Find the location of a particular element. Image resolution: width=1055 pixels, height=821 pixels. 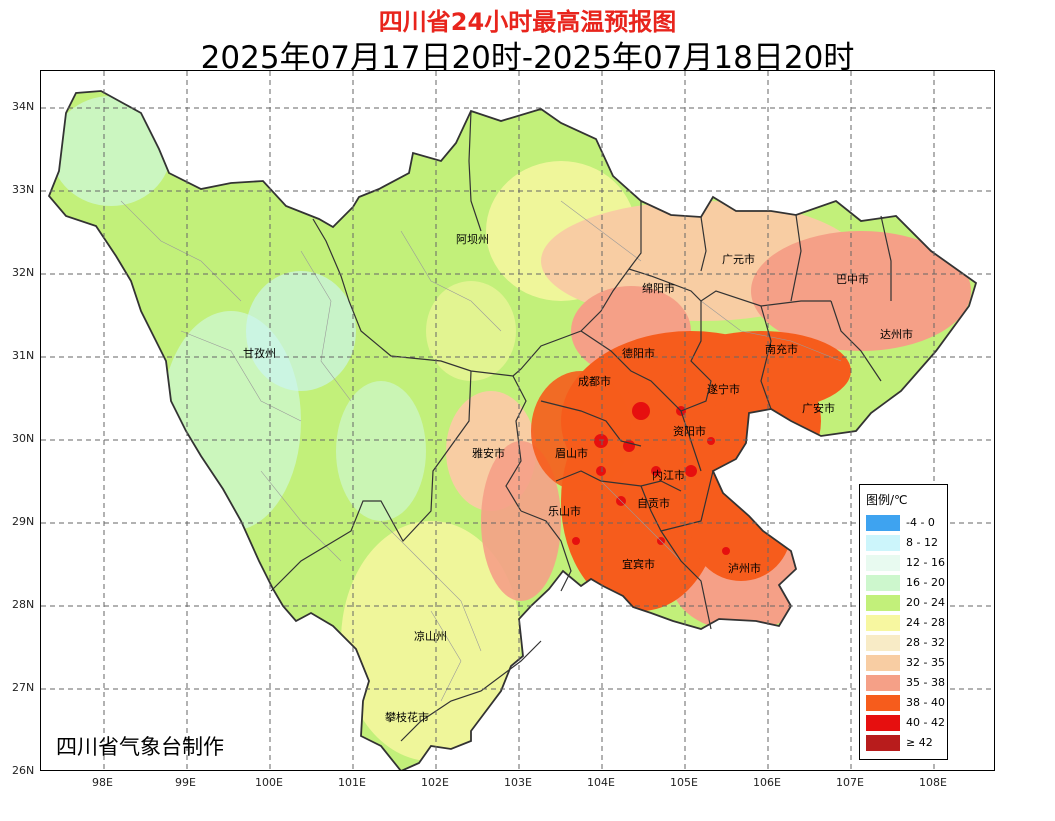

lat-label: 34N is located at coordinates (23, 106).